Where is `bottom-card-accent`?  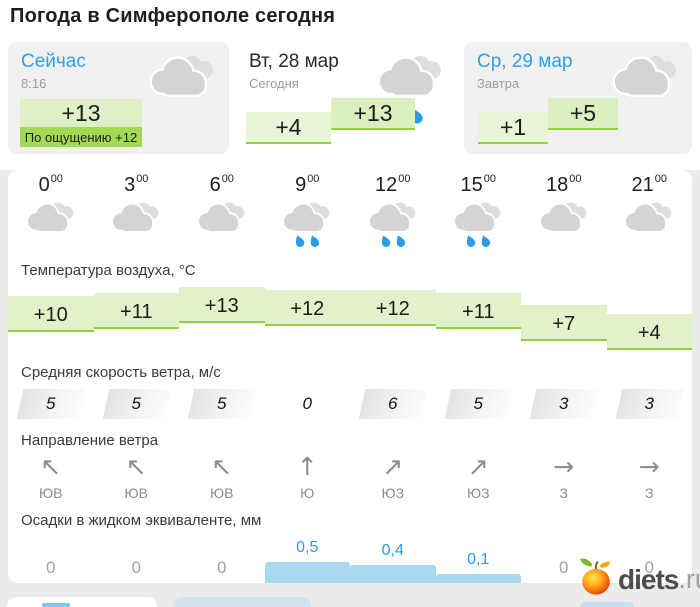
bottom-card-accent is located at coordinates (56, 605).